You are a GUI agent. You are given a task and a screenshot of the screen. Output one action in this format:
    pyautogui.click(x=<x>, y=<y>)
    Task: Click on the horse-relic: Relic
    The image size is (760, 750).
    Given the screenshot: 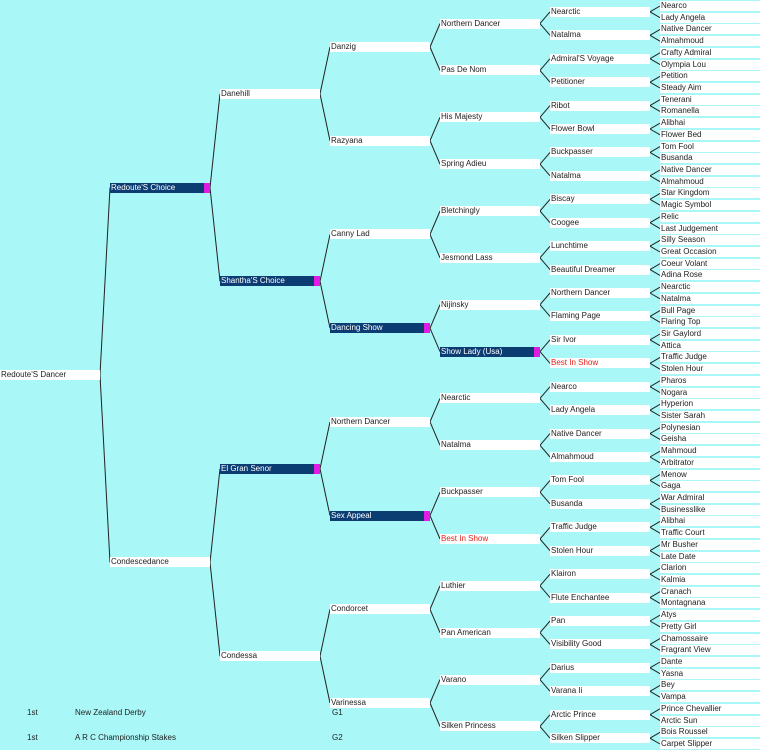 What is the action you would take?
    pyautogui.click(x=710, y=216)
    